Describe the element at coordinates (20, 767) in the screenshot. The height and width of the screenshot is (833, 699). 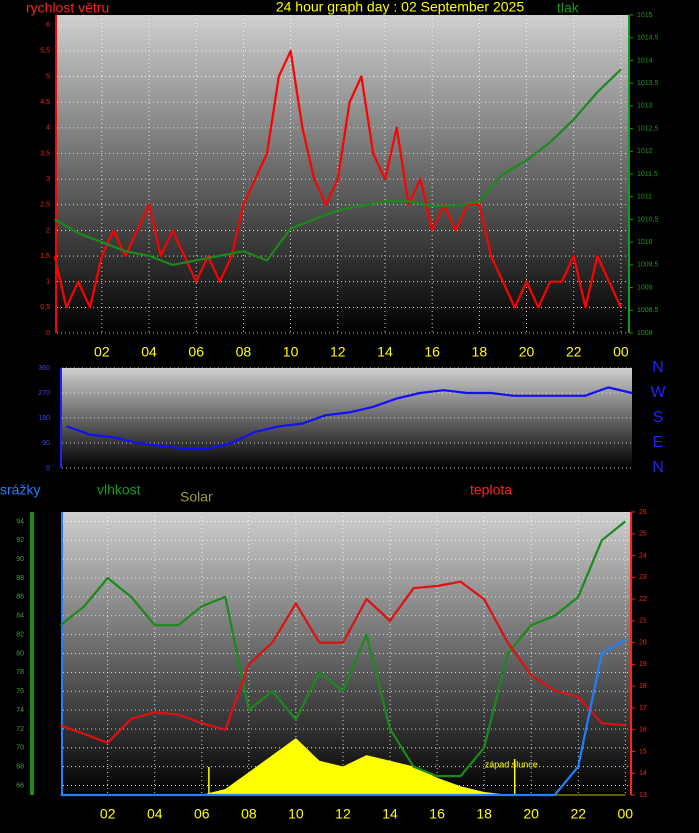
I see `y-tick-label: 68` at that location.